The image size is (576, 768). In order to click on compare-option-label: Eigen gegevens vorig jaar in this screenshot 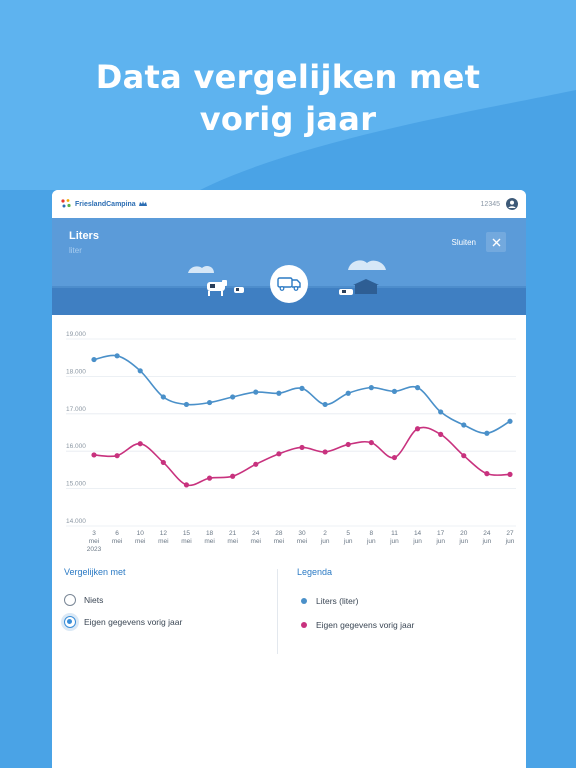, I will do `click(133, 622)`.